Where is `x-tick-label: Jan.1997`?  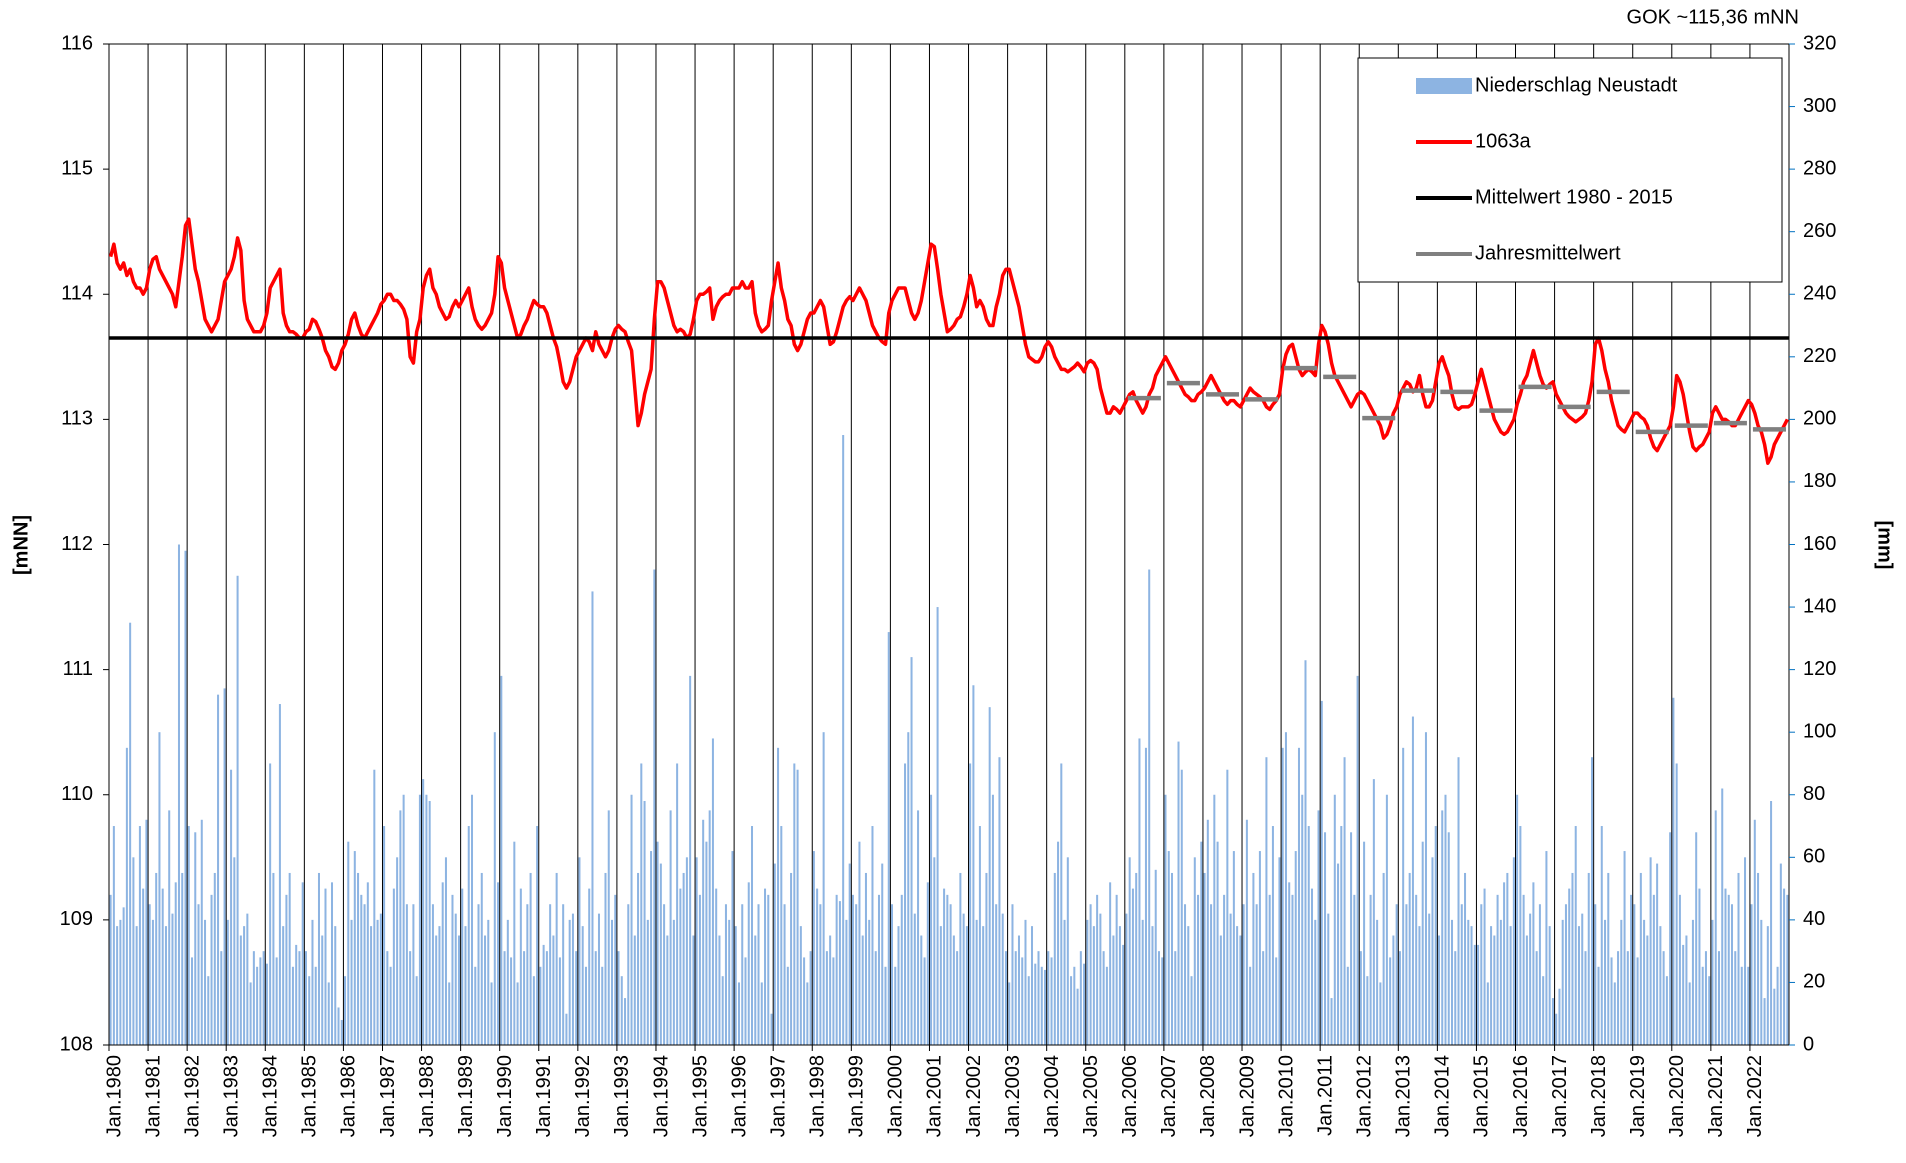 x-tick-label: Jan.1997 is located at coordinates (778, 1096).